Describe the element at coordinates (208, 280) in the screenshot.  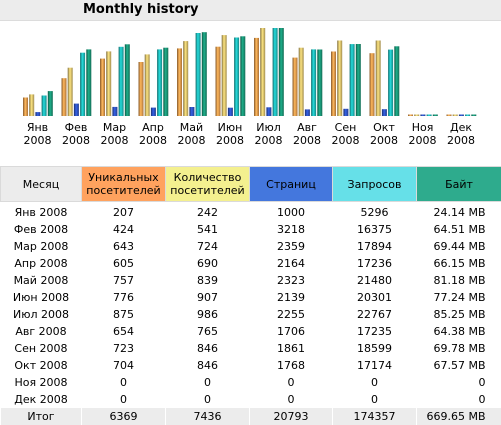
I see `cell-visits: 839` at that location.